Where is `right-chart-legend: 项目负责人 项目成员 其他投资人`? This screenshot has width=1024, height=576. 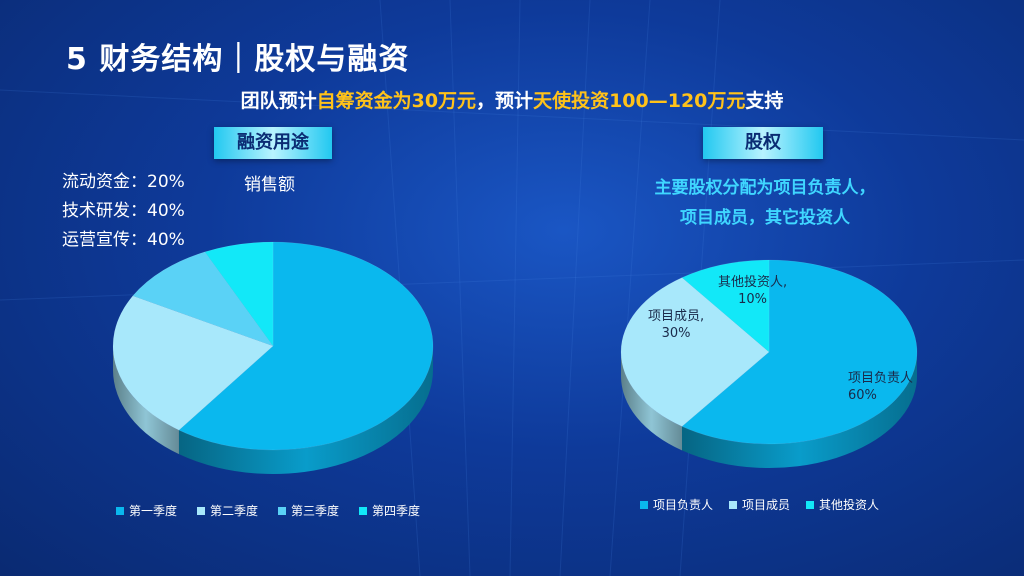
right-chart-legend: 项目负责人 项目成员 其他投资人 is located at coordinates (759, 504).